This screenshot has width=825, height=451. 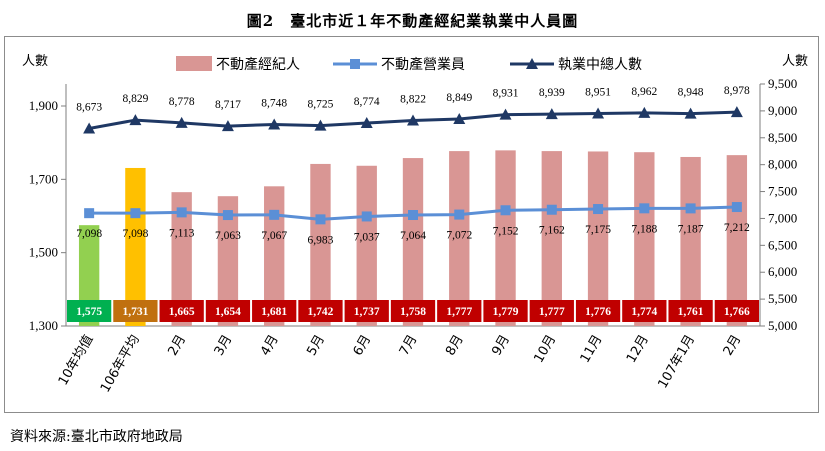 I want to click on point-value-label: 8,931, so click(x=506, y=94).